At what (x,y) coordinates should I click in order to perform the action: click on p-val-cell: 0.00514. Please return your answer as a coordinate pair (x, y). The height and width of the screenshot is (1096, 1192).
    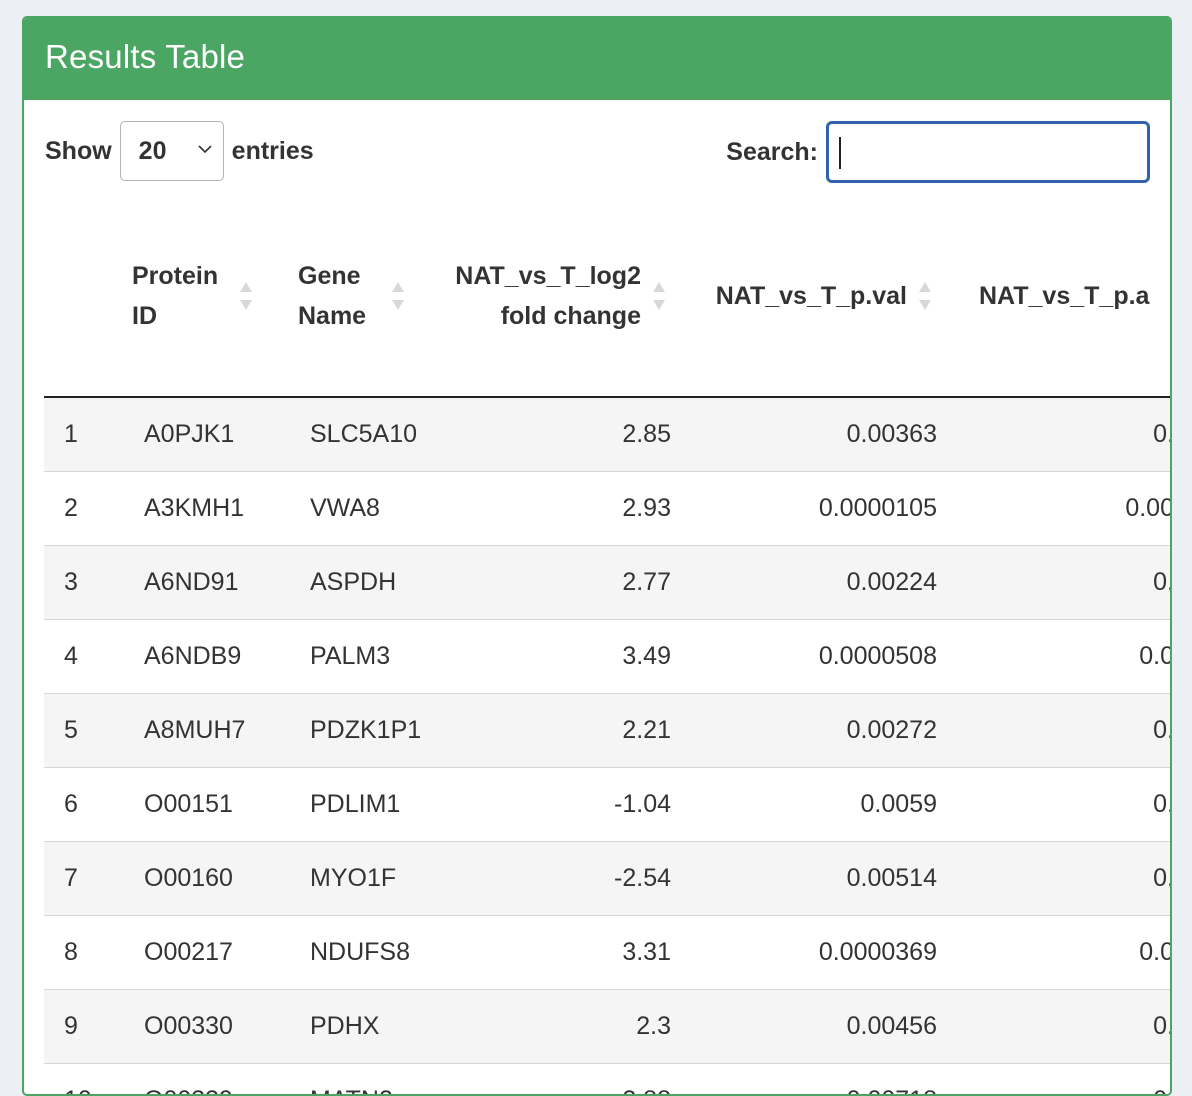
    Looking at the image, I should click on (804, 879).